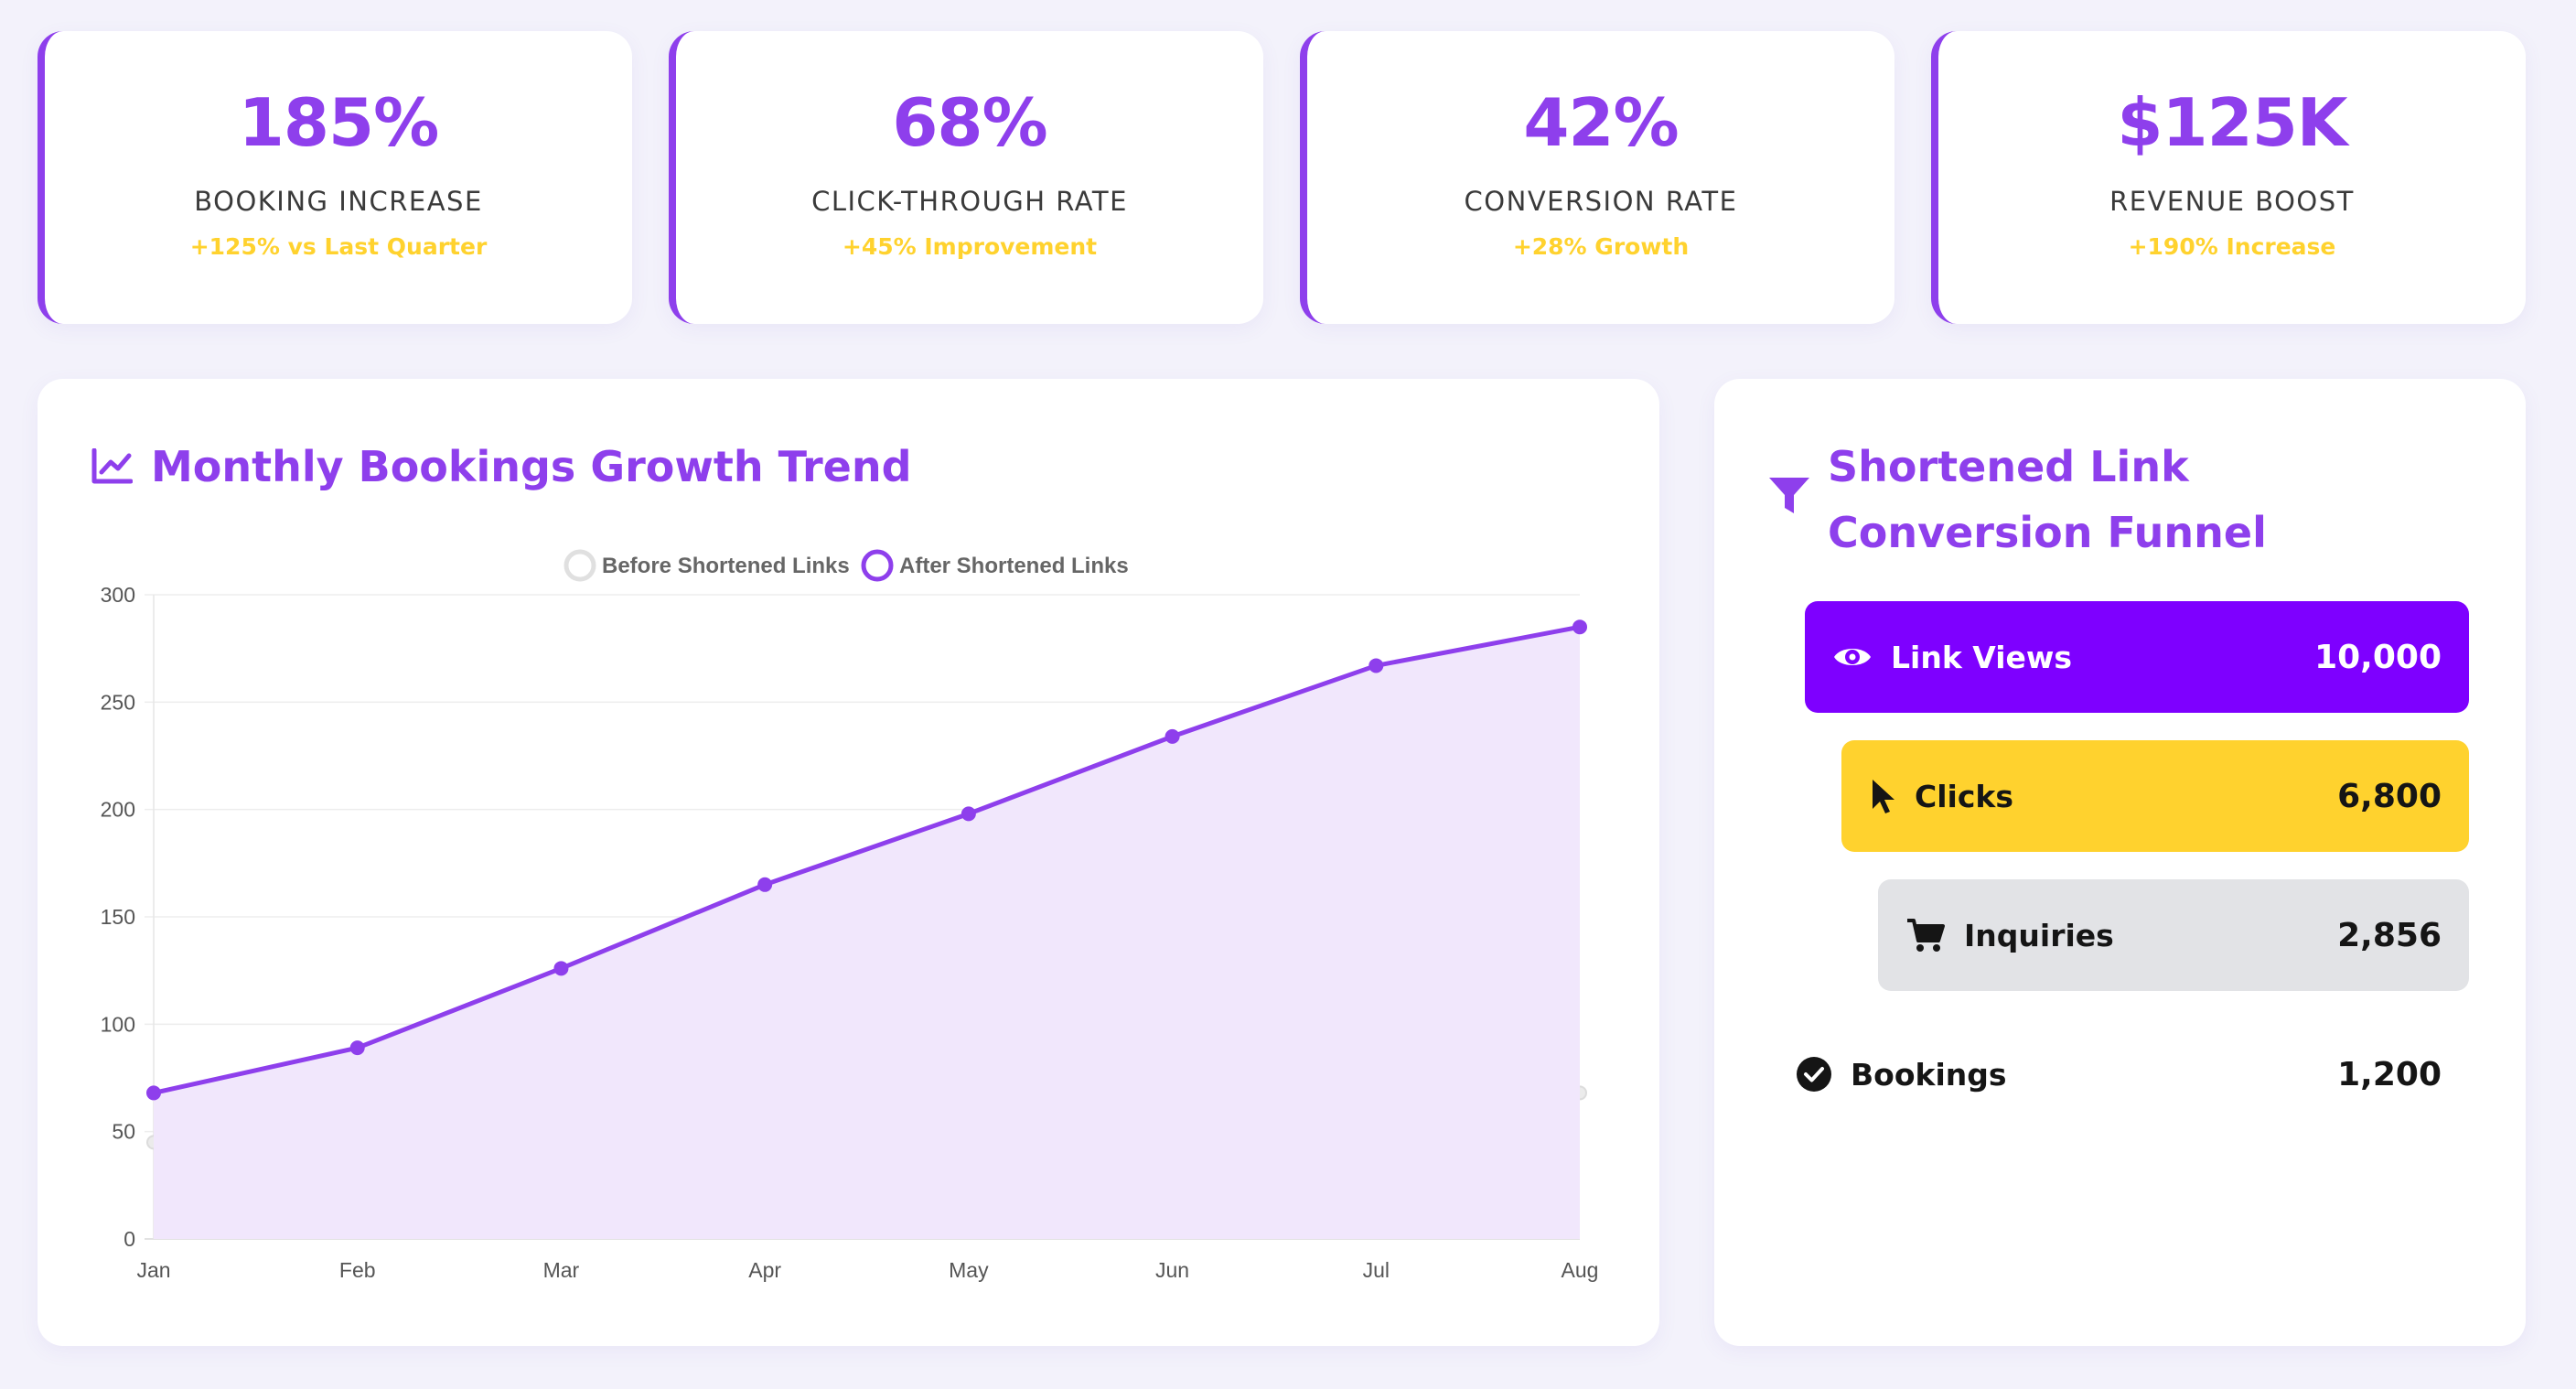 Image resolution: width=2576 pixels, height=1389 pixels. Describe the element at coordinates (2389, 796) in the screenshot. I see `stage-value: 6,800` at that location.